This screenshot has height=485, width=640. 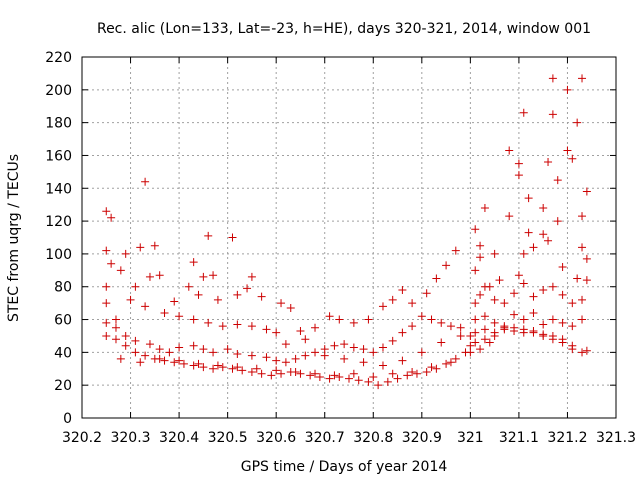 I want to click on y-tick-label: 120, so click(x=58, y=222).